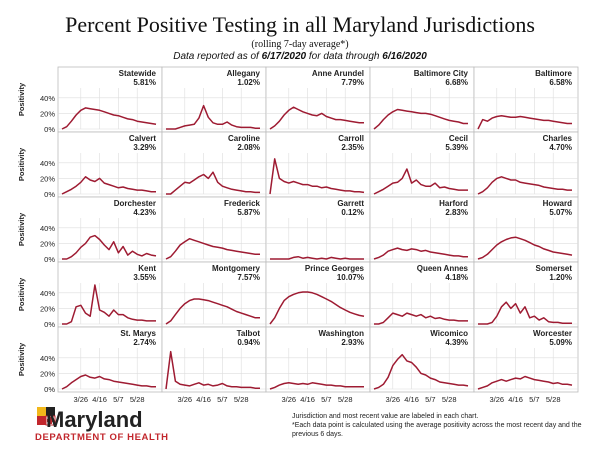  I want to click on panel-value: 2.83%, so click(456, 212).